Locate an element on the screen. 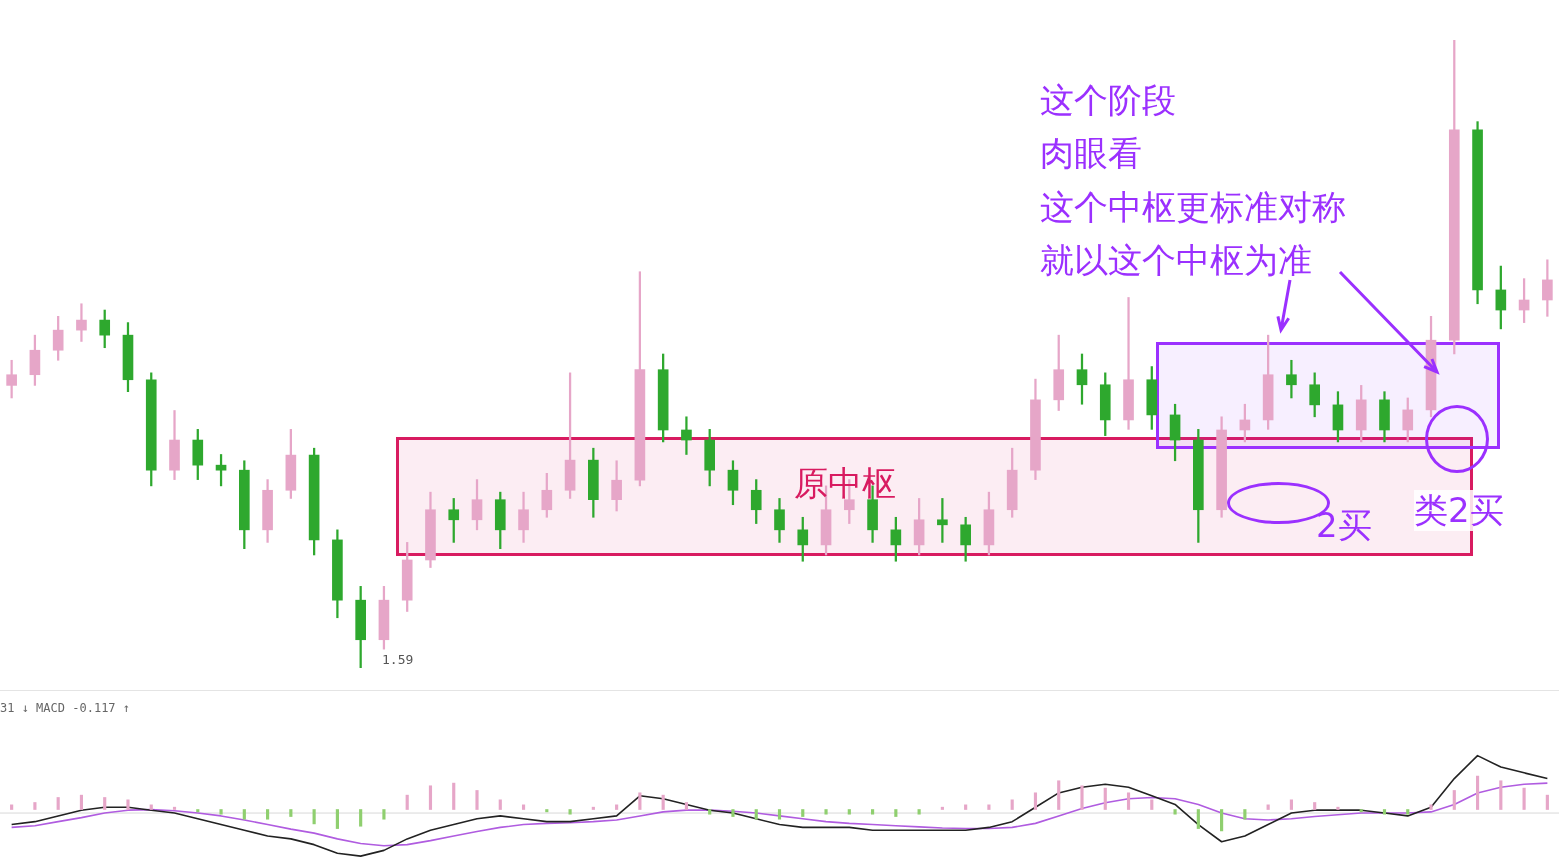  annotation: 类2买 is located at coordinates (1459, 510).